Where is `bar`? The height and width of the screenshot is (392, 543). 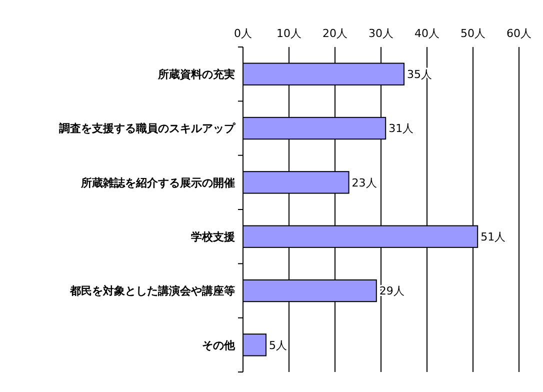
bar is located at coordinates (254, 345).